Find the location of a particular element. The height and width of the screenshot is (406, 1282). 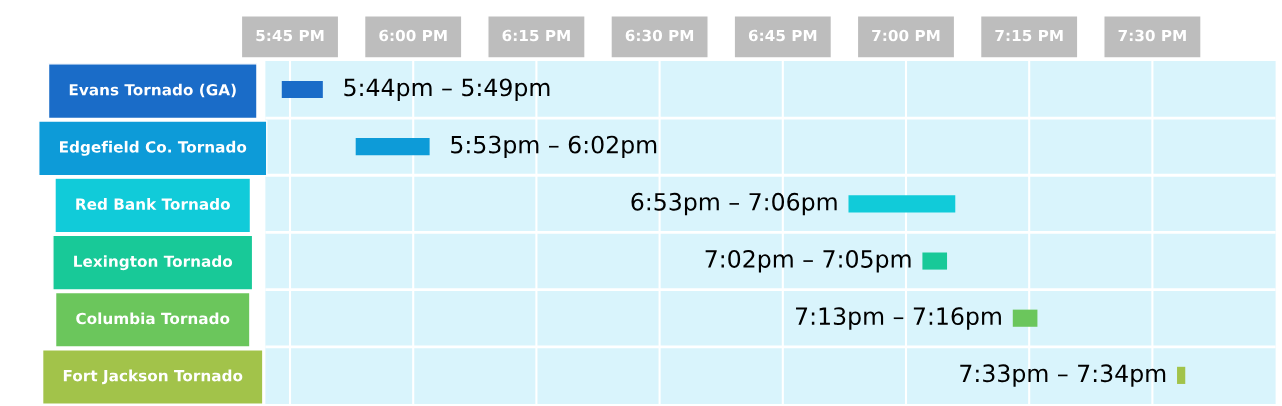

data-label: 6:53pm – 7:06pm is located at coordinates (734, 204).